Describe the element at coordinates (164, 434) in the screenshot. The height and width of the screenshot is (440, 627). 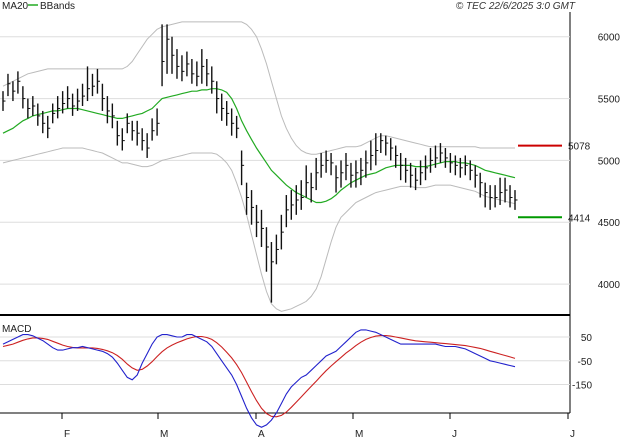
I see `x-tick-label: M` at that location.